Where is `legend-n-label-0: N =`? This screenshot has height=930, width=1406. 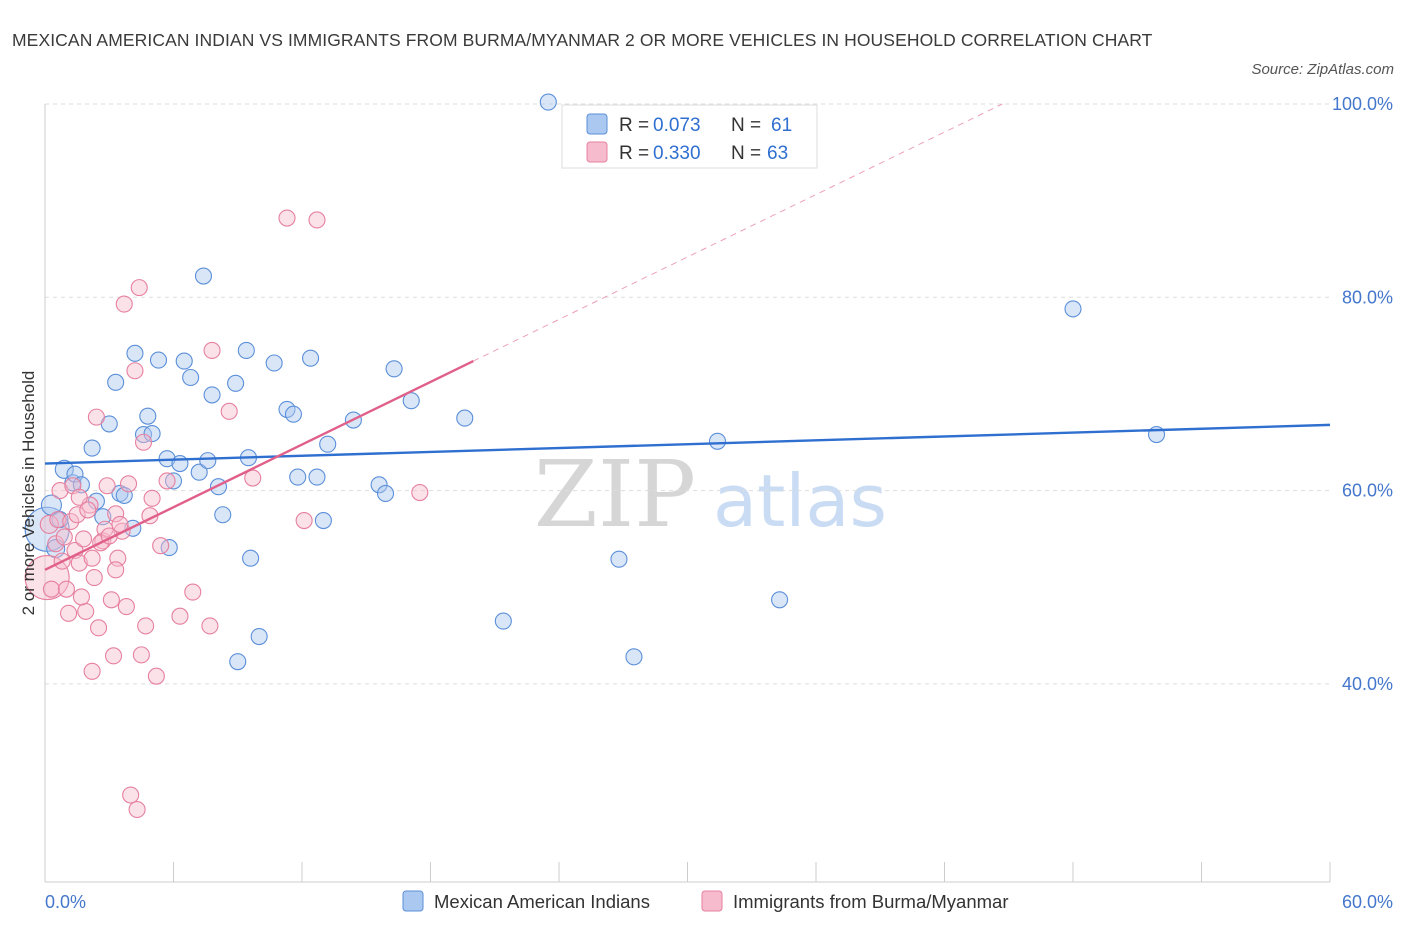 legend-n-label-0: N = is located at coordinates (746, 125).